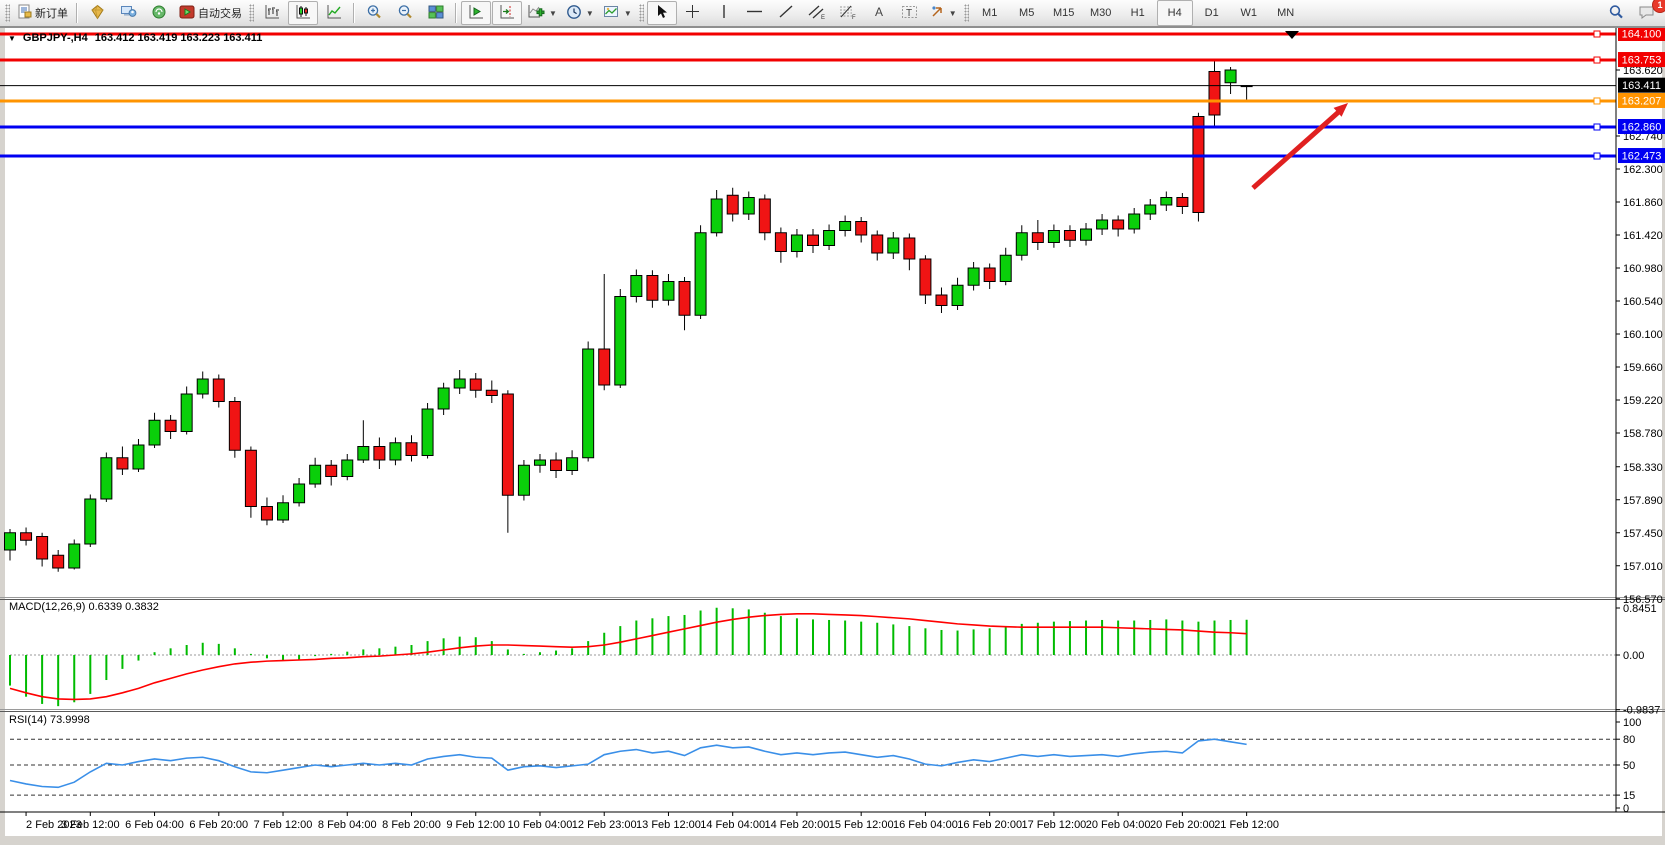 This screenshot has height=845, width=1665. I want to click on price-tick-label: 158.780, so click(1643, 434).